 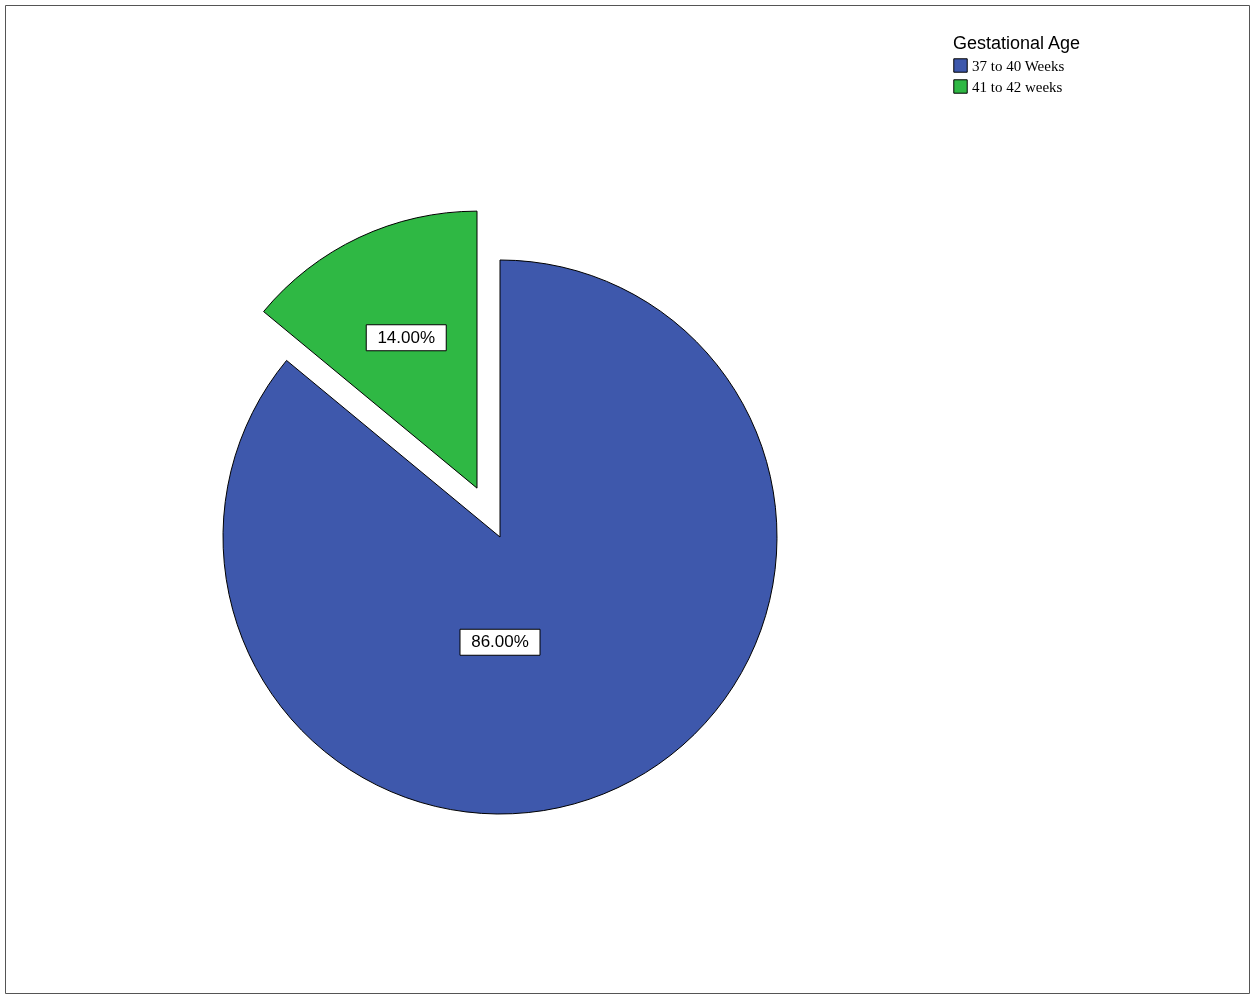 What do you see at coordinates (1017, 43) in the screenshot?
I see `legend-title: Gestational Age` at bounding box center [1017, 43].